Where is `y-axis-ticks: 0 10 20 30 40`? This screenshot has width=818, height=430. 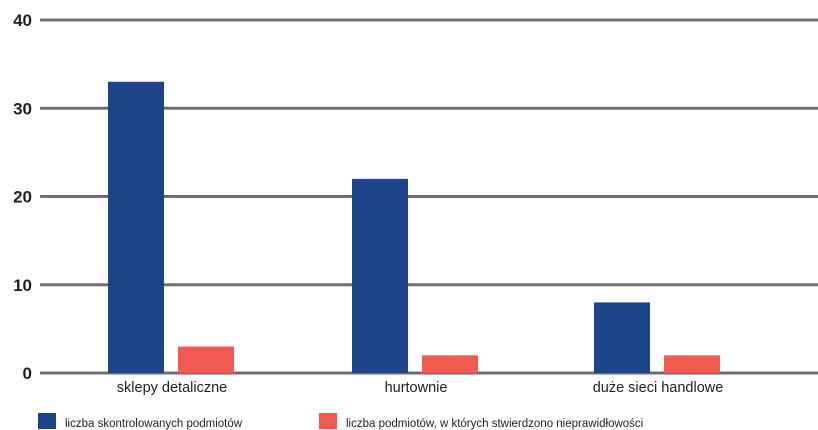 y-axis-ticks: 0 10 20 30 40 is located at coordinates (22, 197).